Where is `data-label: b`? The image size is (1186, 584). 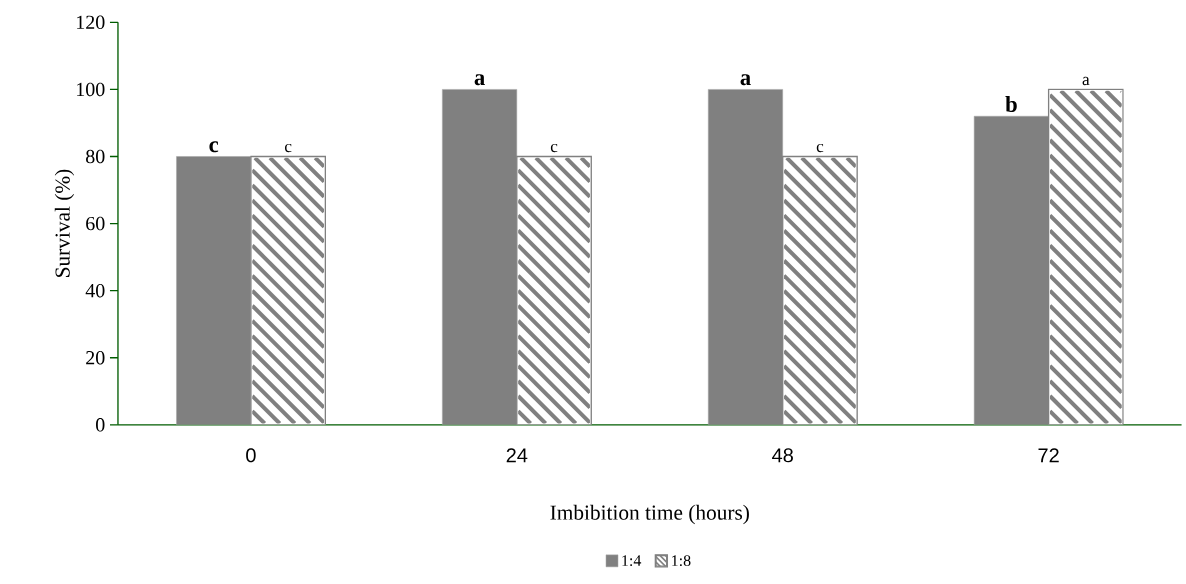
data-label: b is located at coordinates (1011, 104).